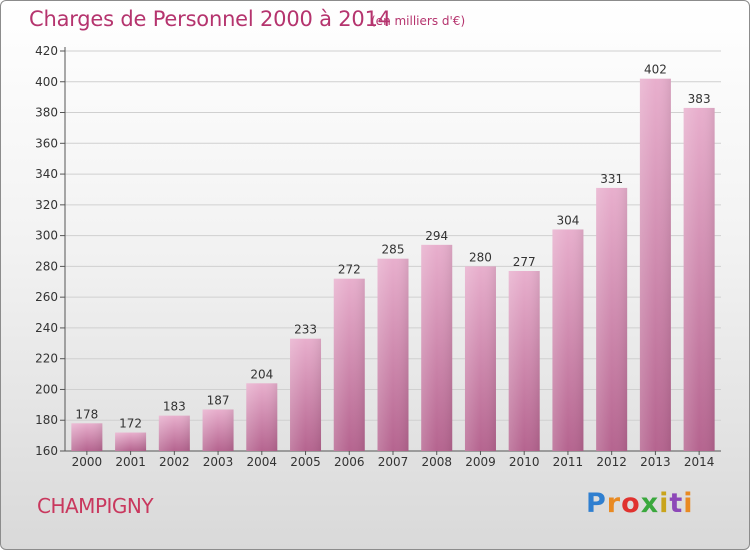 This screenshot has height=550, width=750. Describe the element at coordinates (46, 82) in the screenshot. I see `y-tick-label: 400` at that location.